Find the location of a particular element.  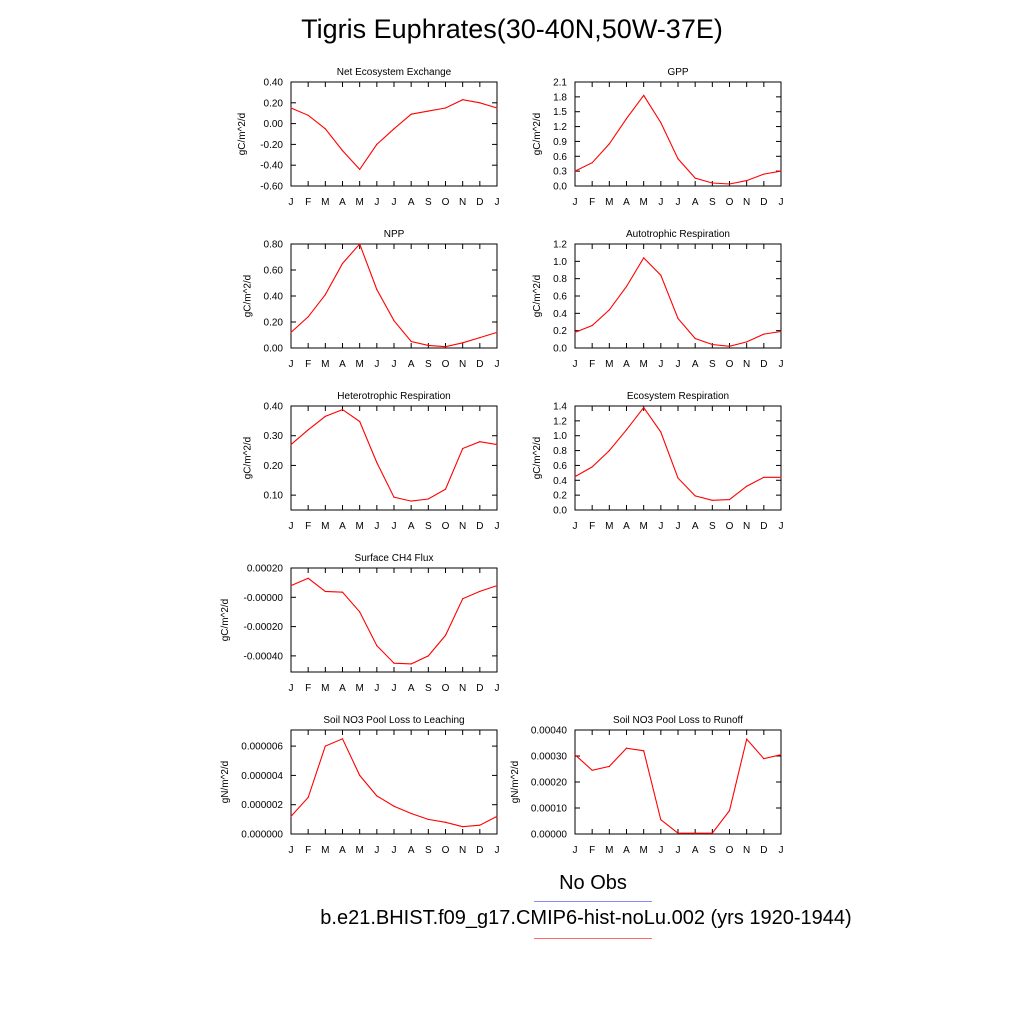

y-tick-label: 0.6 is located at coordinates (560, 157).